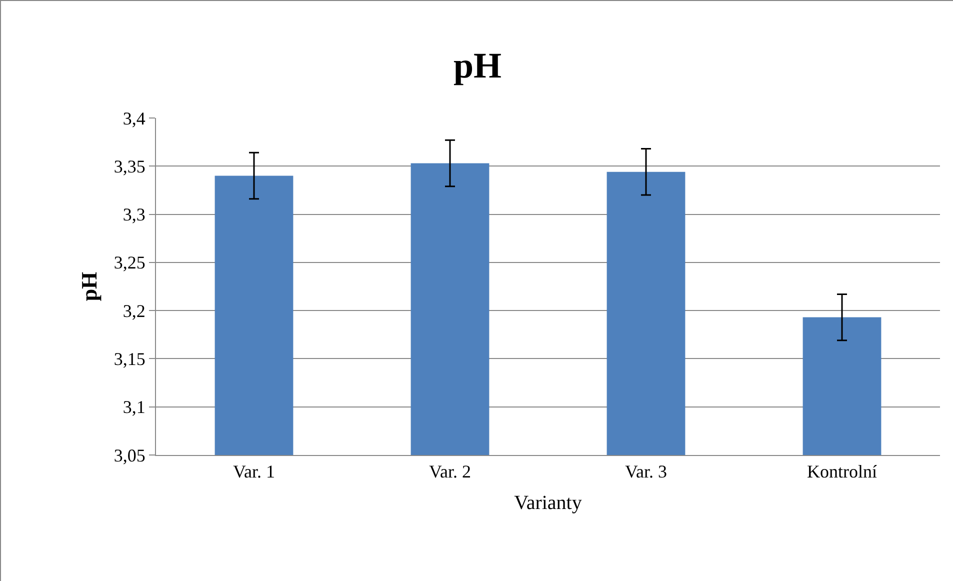  Describe the element at coordinates (254, 472) in the screenshot. I see `x-tick-label: Var. 1` at that location.